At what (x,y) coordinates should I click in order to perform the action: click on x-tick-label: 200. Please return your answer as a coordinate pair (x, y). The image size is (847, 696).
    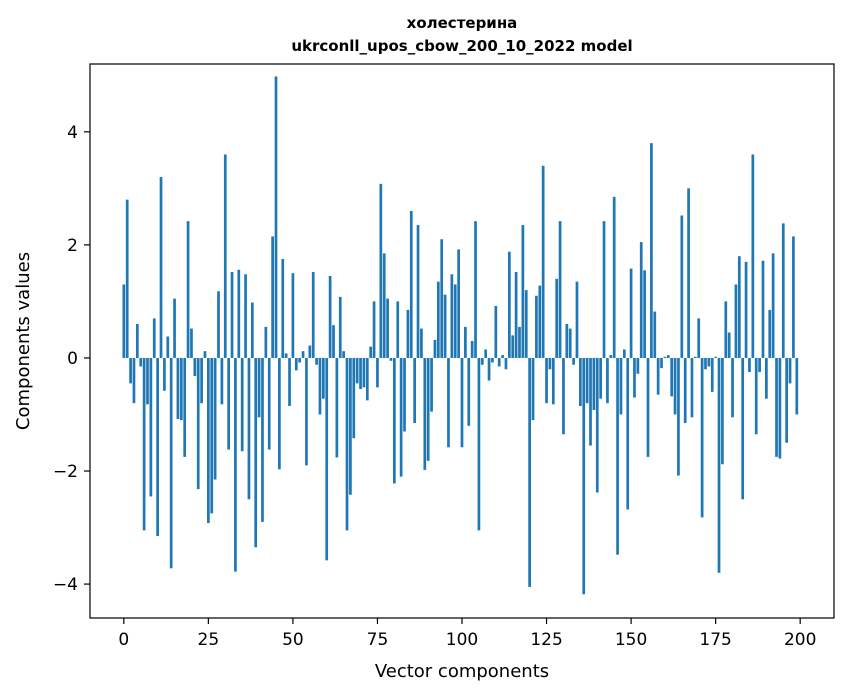
    Looking at the image, I should click on (800, 640).